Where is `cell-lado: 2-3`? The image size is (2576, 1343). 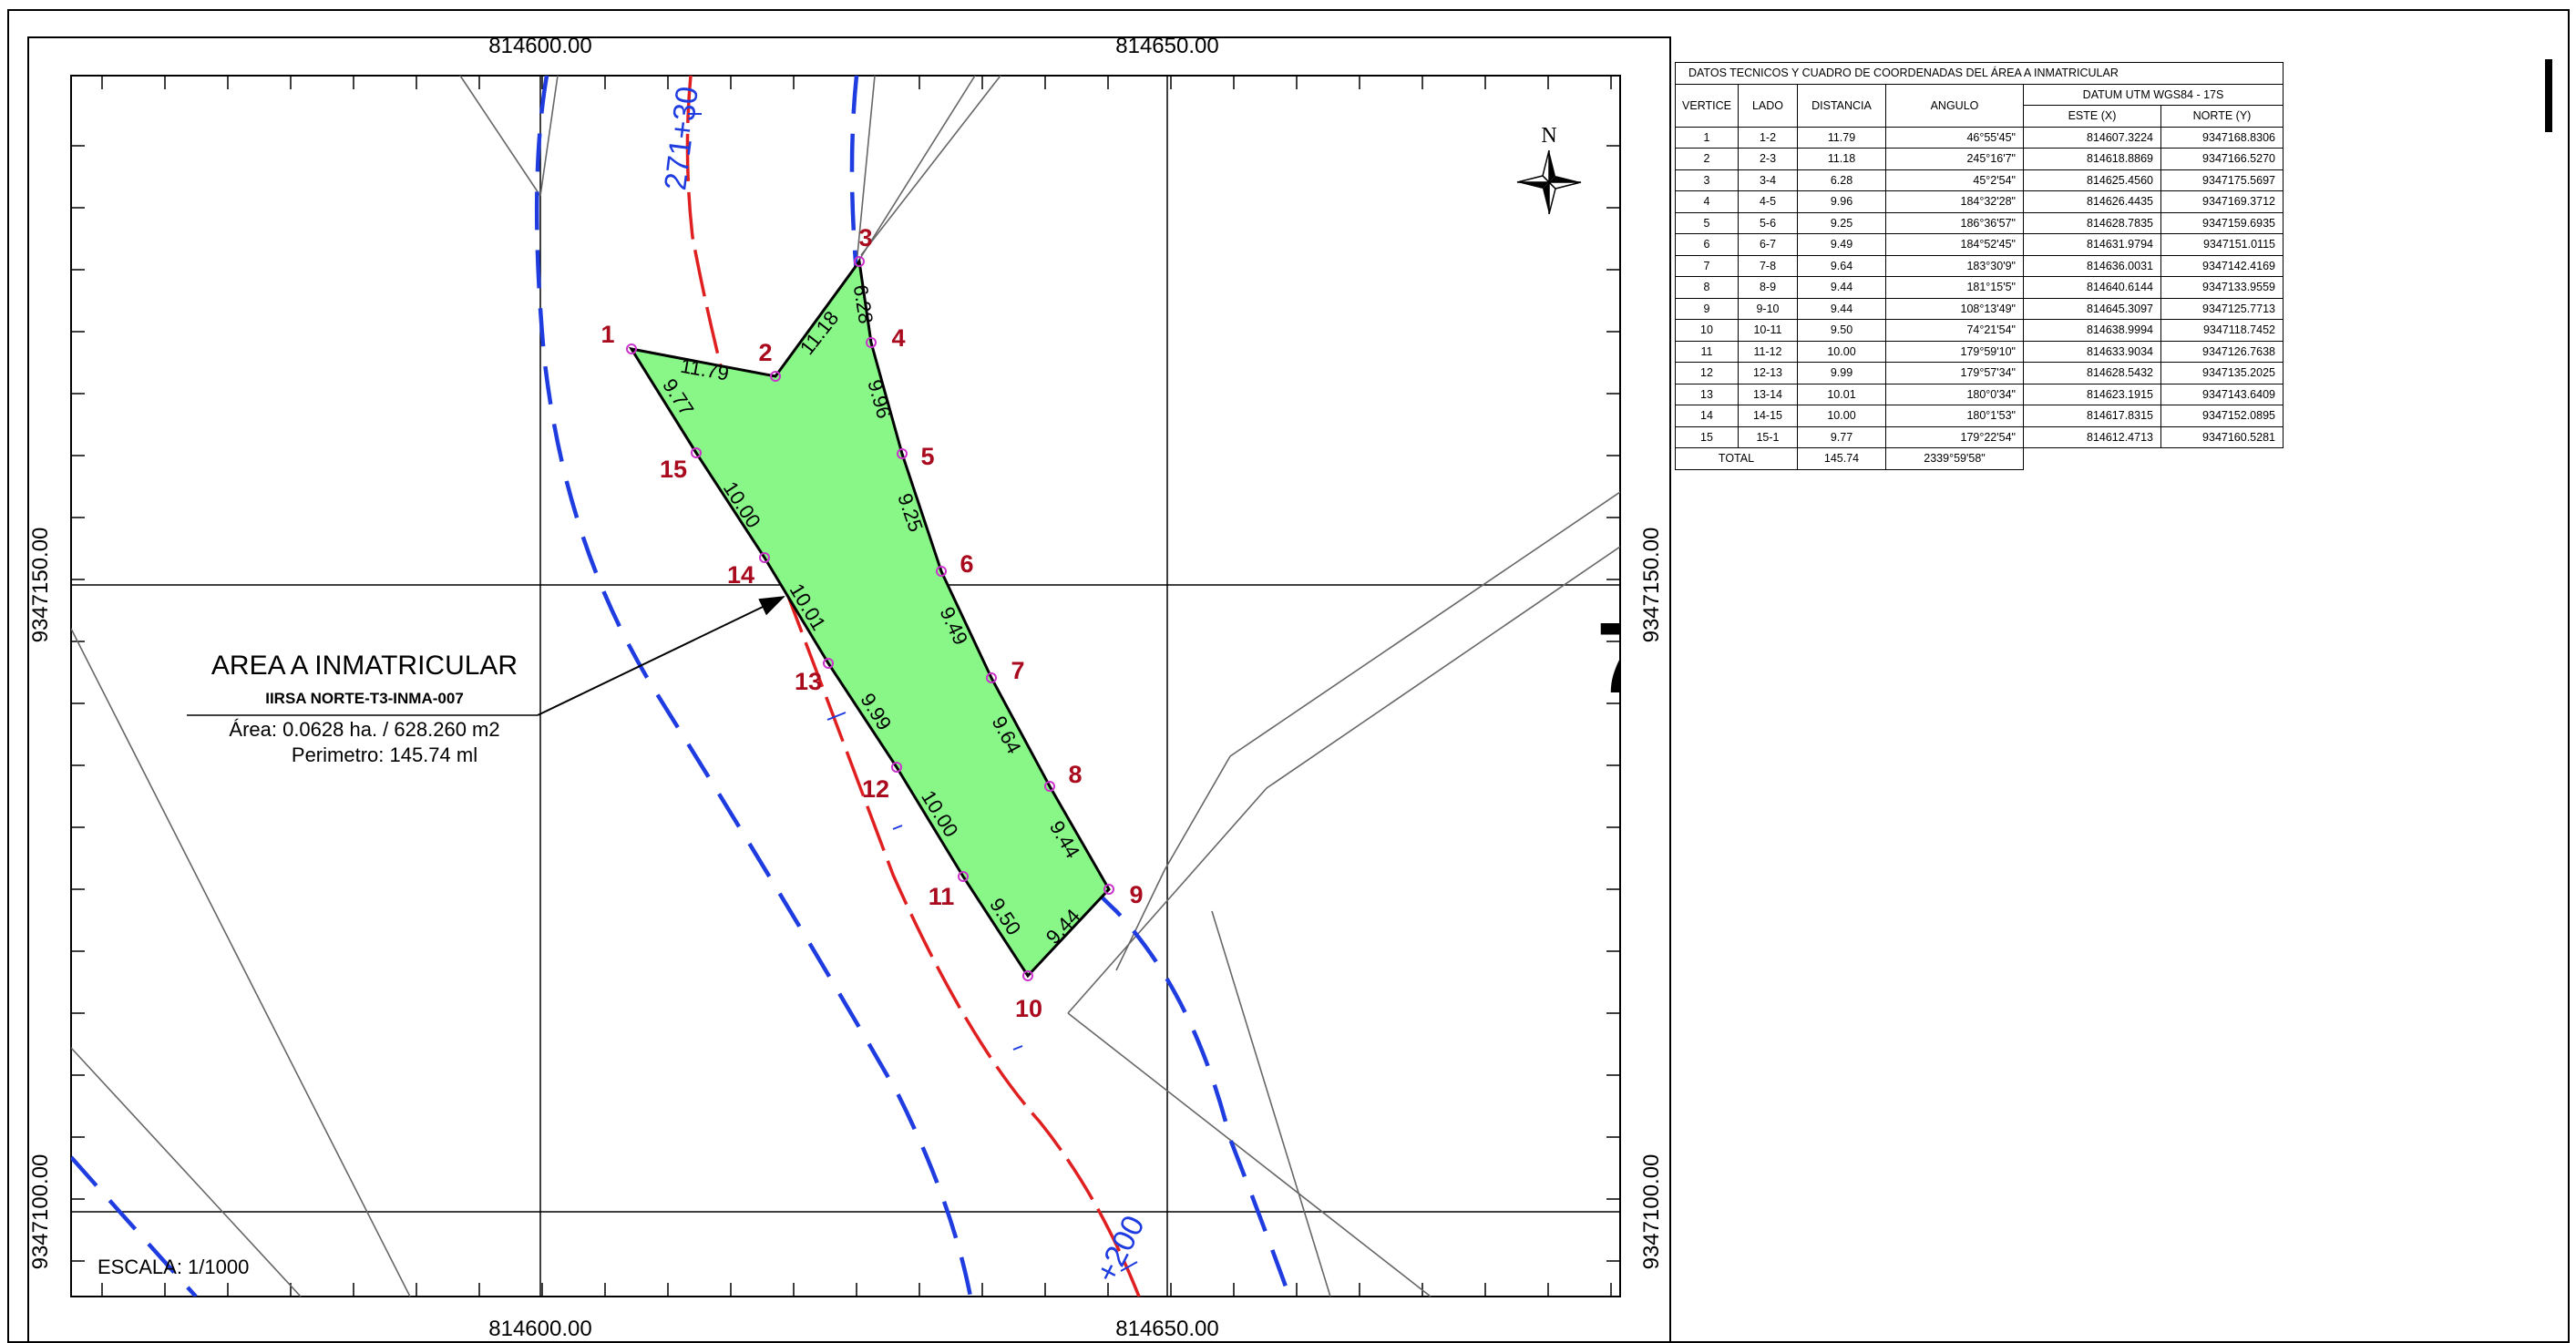
cell-lado: 2-3 is located at coordinates (1768, 159).